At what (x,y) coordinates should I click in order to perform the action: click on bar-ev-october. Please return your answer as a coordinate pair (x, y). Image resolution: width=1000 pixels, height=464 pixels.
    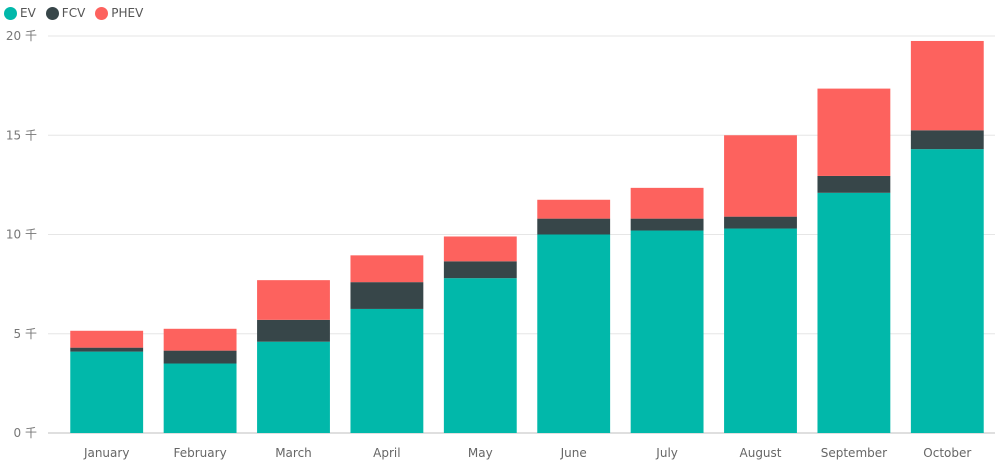
    Looking at the image, I should click on (947, 291).